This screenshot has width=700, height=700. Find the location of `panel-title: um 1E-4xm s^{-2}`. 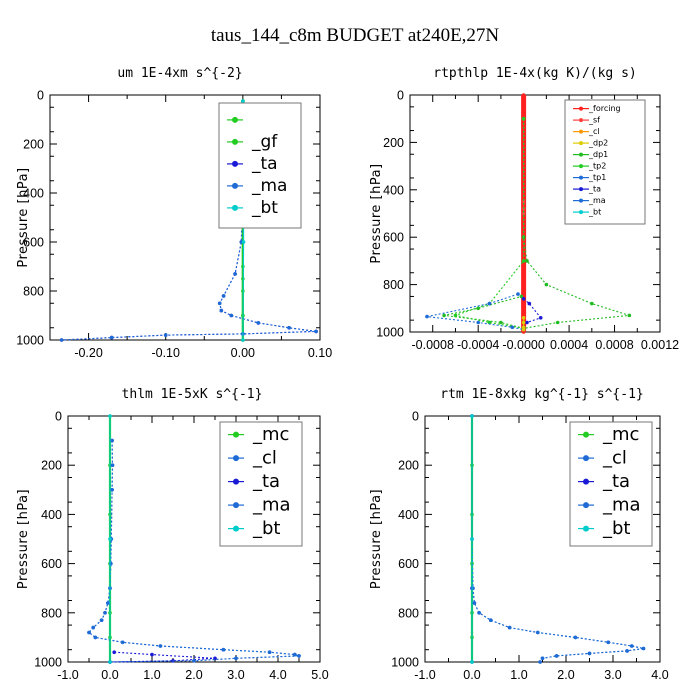

panel-title: um 1E-4xm s^{-2} is located at coordinates (179, 73).